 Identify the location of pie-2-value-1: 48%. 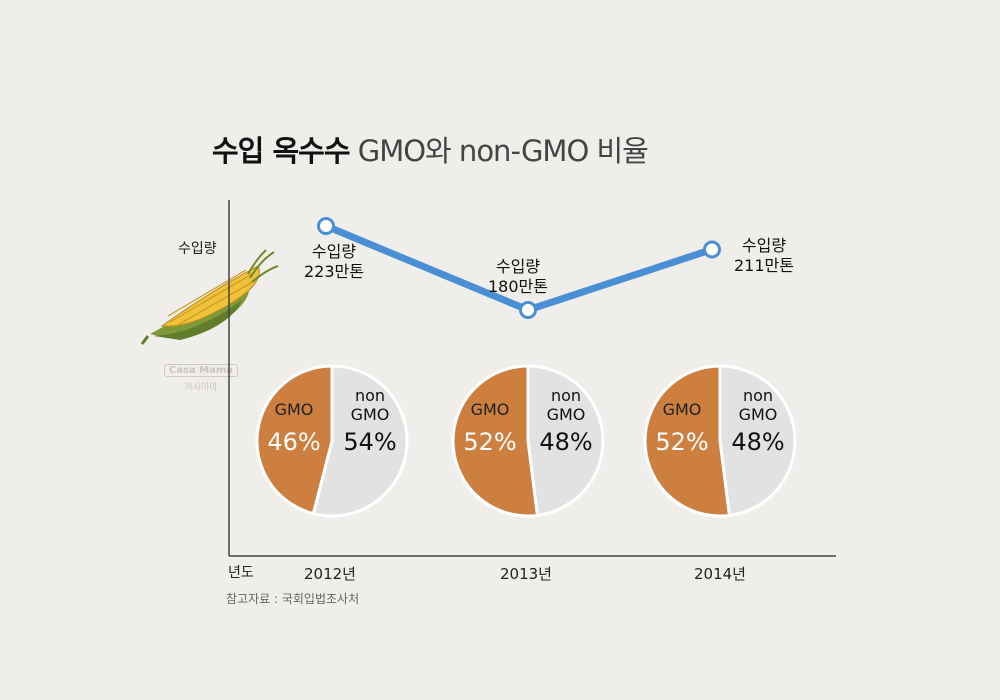
(757, 442).